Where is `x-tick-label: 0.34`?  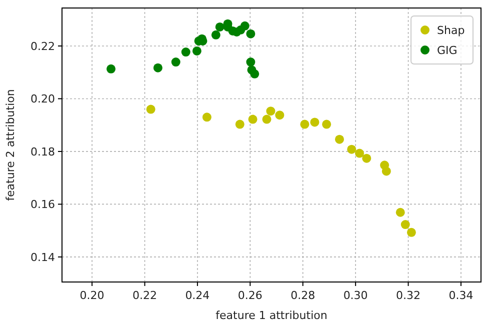
x-tick-label: 0.34 is located at coordinates (461, 295).